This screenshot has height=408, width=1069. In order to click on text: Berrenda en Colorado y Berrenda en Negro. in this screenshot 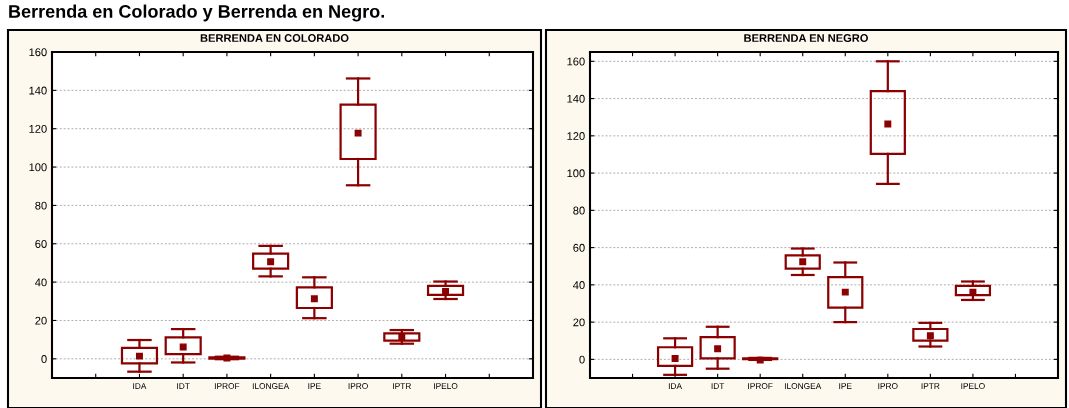, I will do `click(197, 13)`.